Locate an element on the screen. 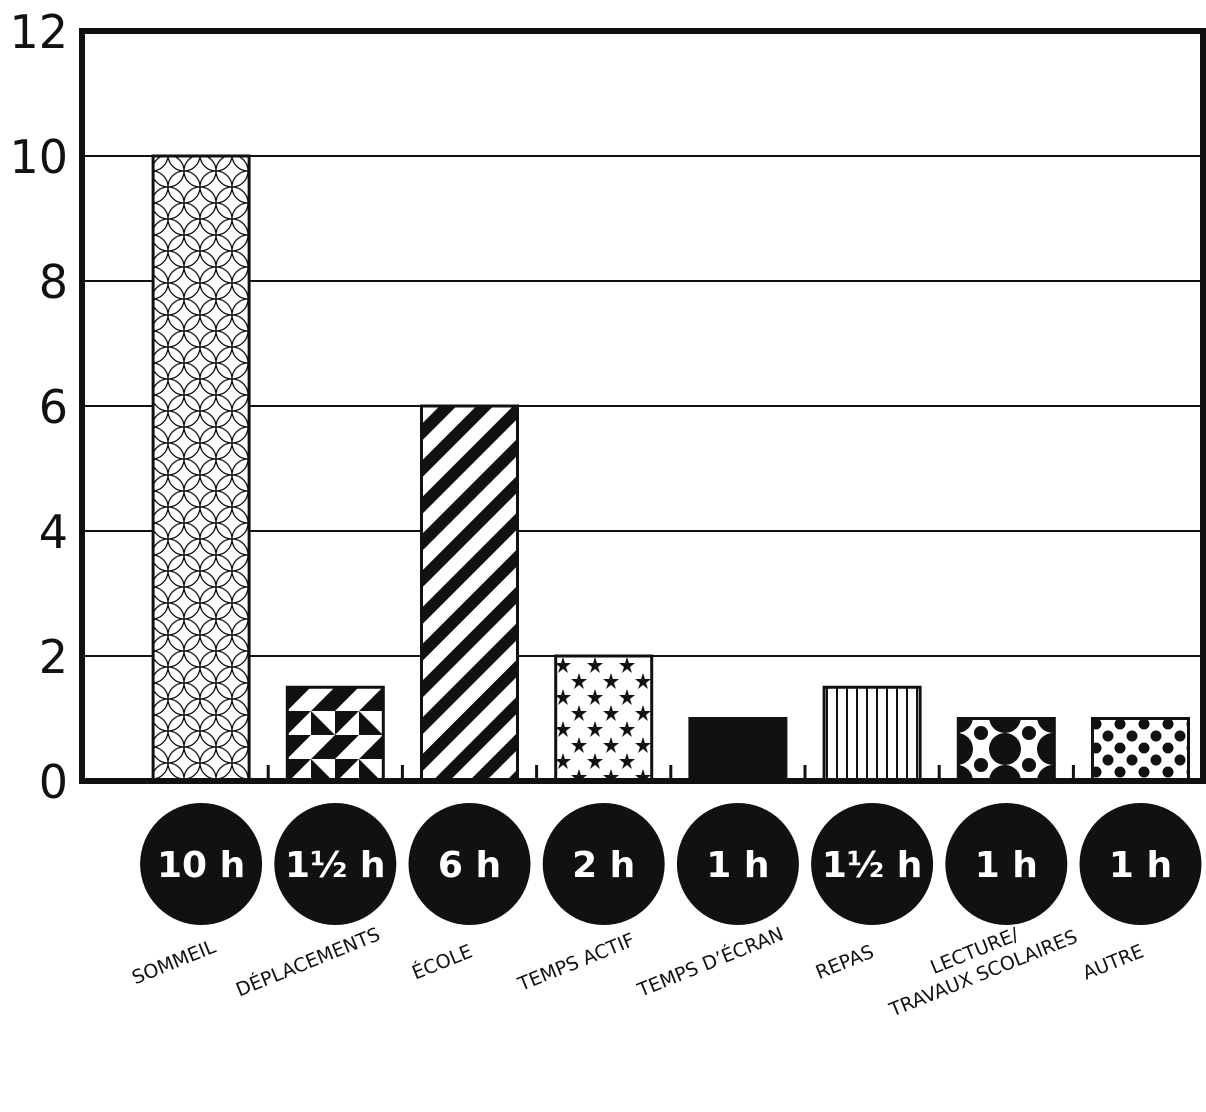 This screenshot has width=1206, height=1112. category-label-line: REPAS is located at coordinates (845, 962).